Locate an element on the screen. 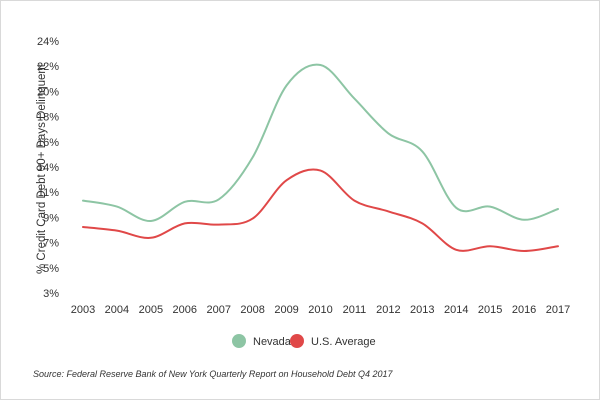 Image resolution: width=600 pixels, height=404 pixels. y-tick-label: 22% is located at coordinates (48, 67).